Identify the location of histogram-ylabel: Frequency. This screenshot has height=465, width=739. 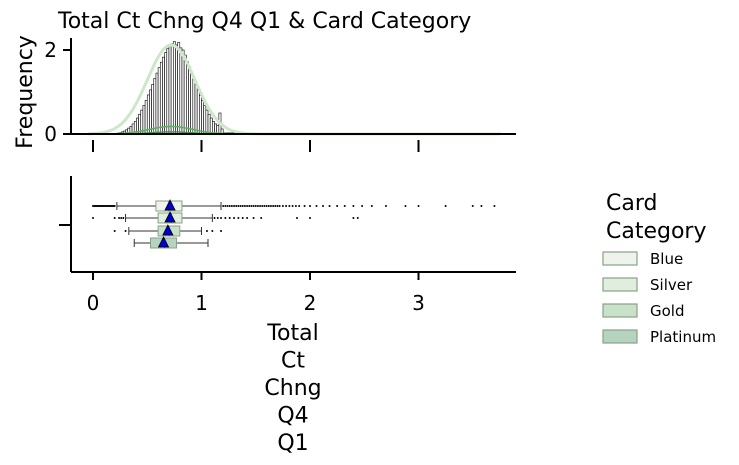
(25, 92).